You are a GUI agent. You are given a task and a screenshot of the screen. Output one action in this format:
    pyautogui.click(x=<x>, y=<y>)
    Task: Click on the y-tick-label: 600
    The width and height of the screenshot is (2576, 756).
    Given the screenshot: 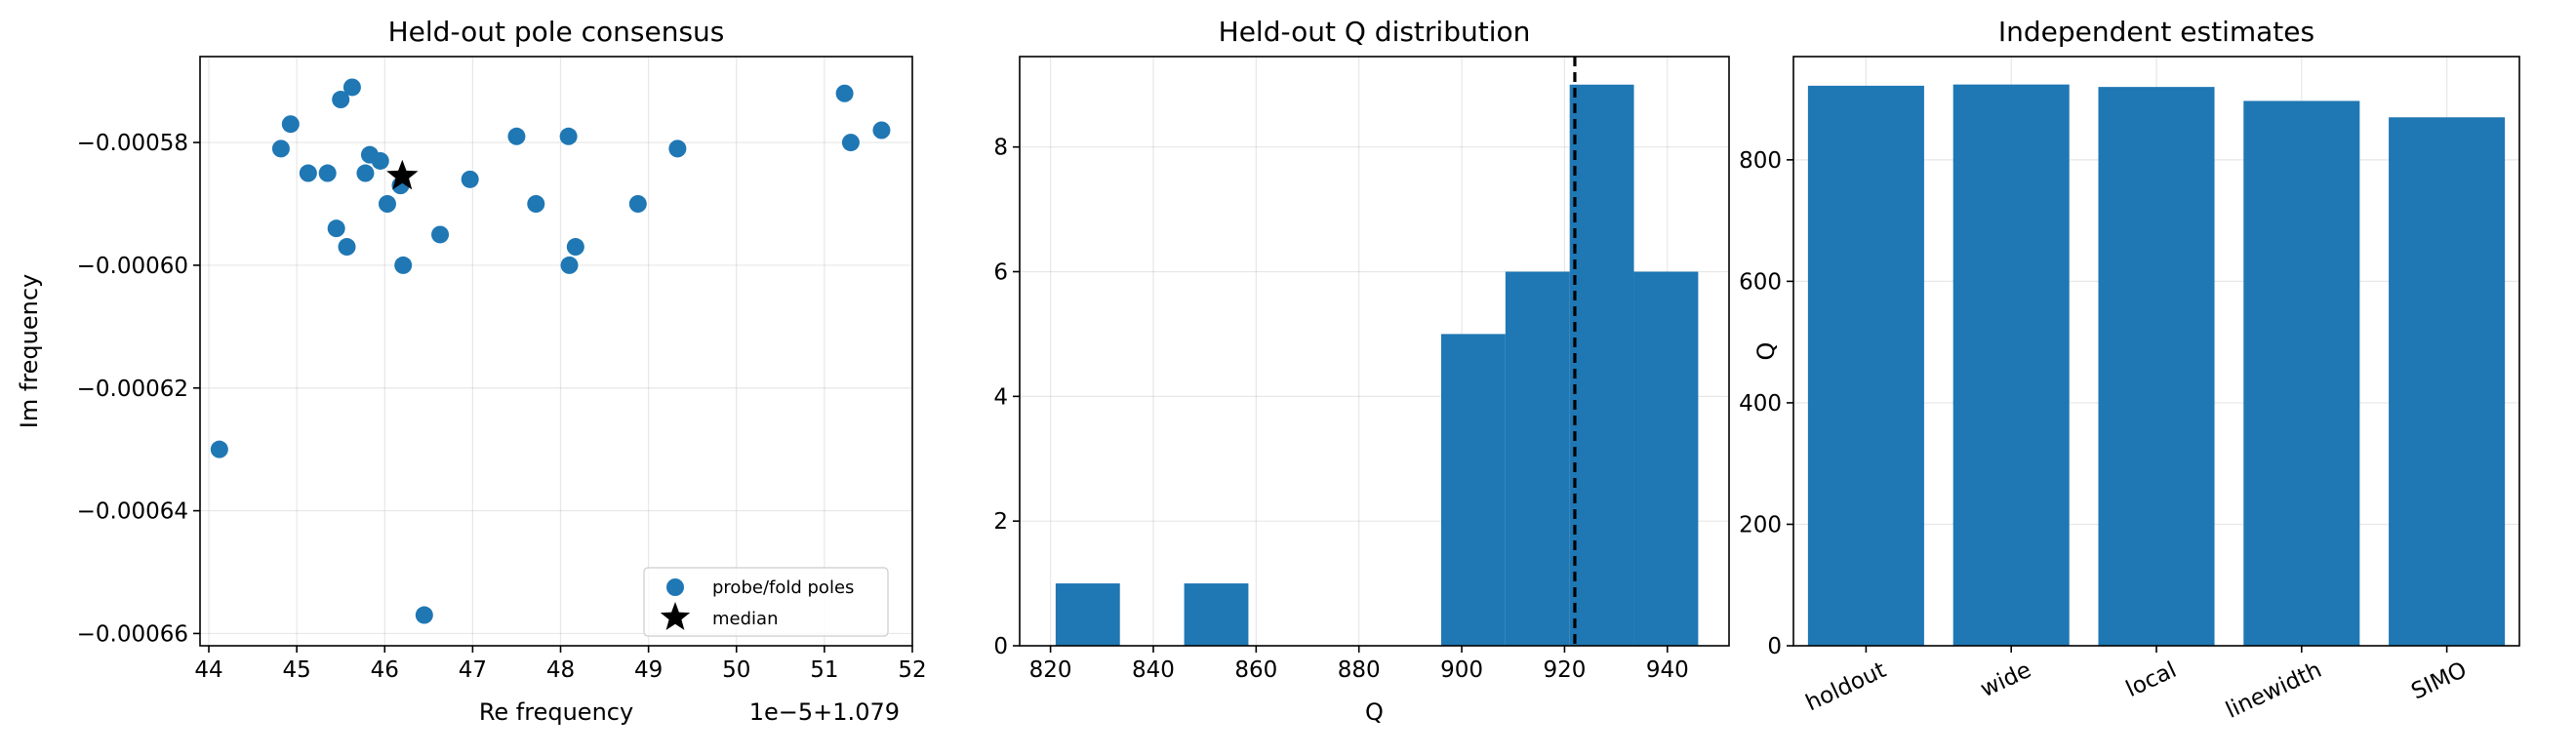 What is the action you would take?
    pyautogui.click(x=1760, y=282)
    